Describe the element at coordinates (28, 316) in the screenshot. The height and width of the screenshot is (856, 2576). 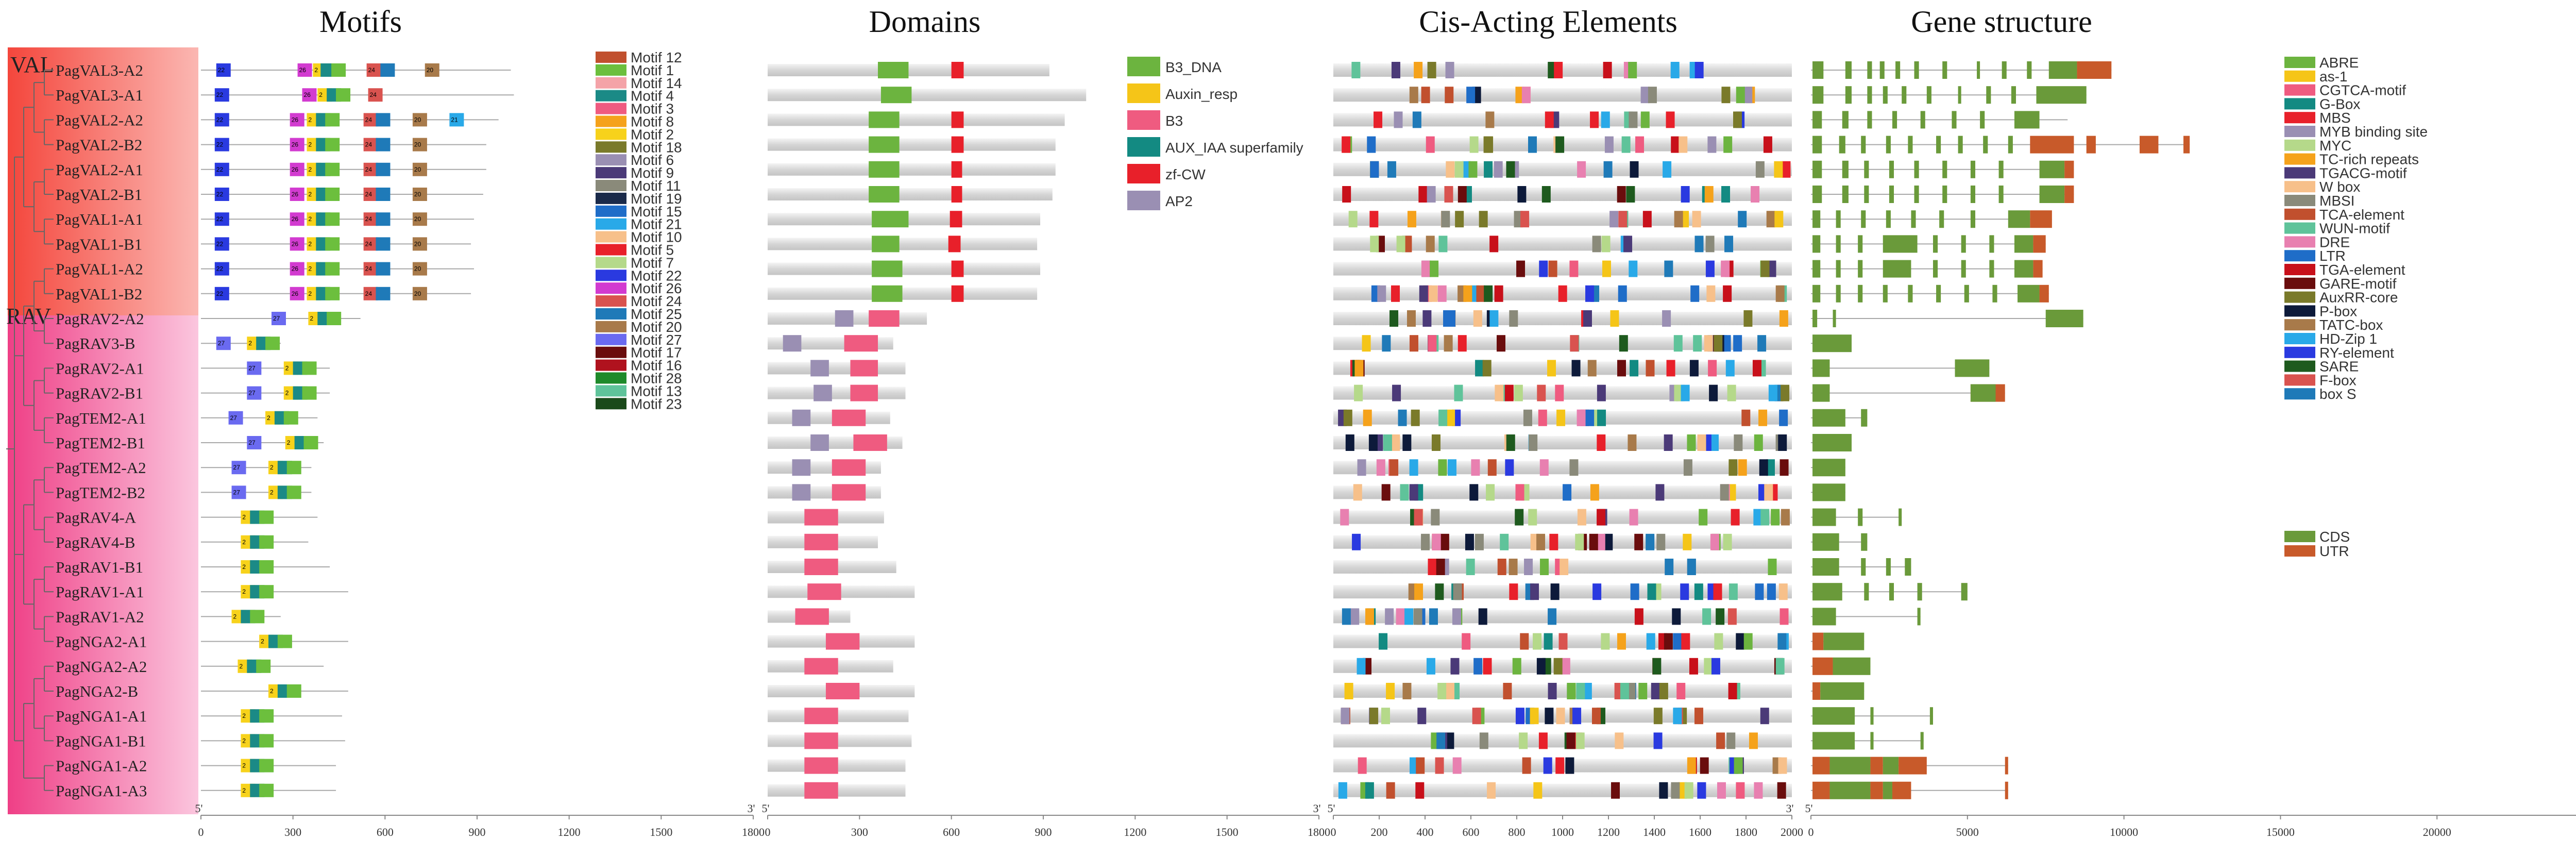
I see `group-label-rav: RAV` at that location.